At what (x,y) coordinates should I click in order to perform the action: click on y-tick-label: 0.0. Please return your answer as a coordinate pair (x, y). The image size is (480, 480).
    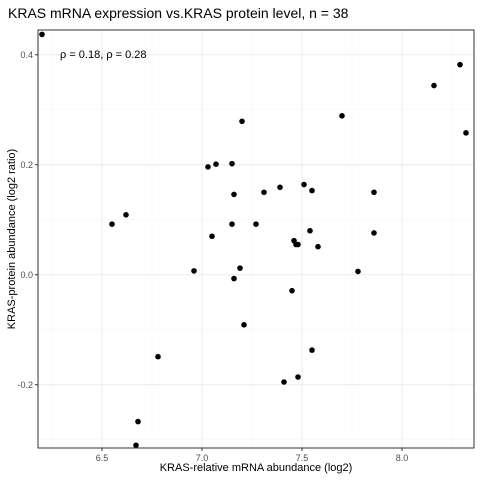
    Looking at the image, I should click on (26, 275).